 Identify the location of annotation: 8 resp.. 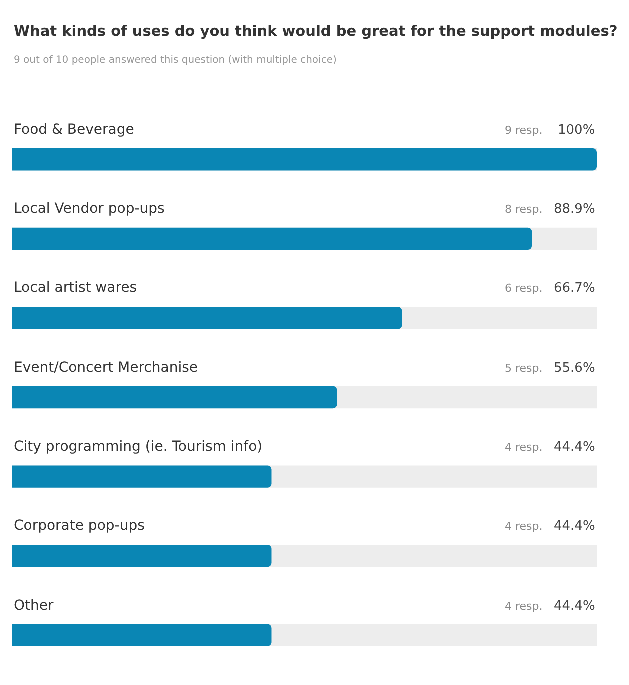
(524, 209).